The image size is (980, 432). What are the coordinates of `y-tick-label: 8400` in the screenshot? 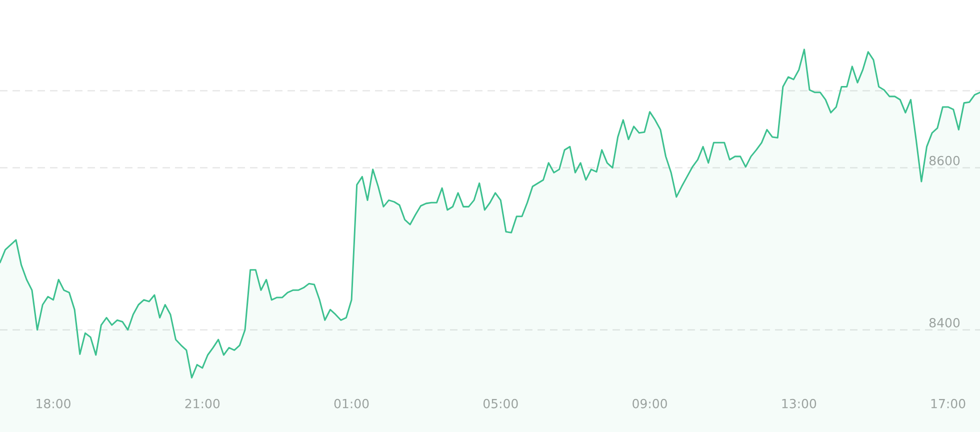 It's located at (944, 323).